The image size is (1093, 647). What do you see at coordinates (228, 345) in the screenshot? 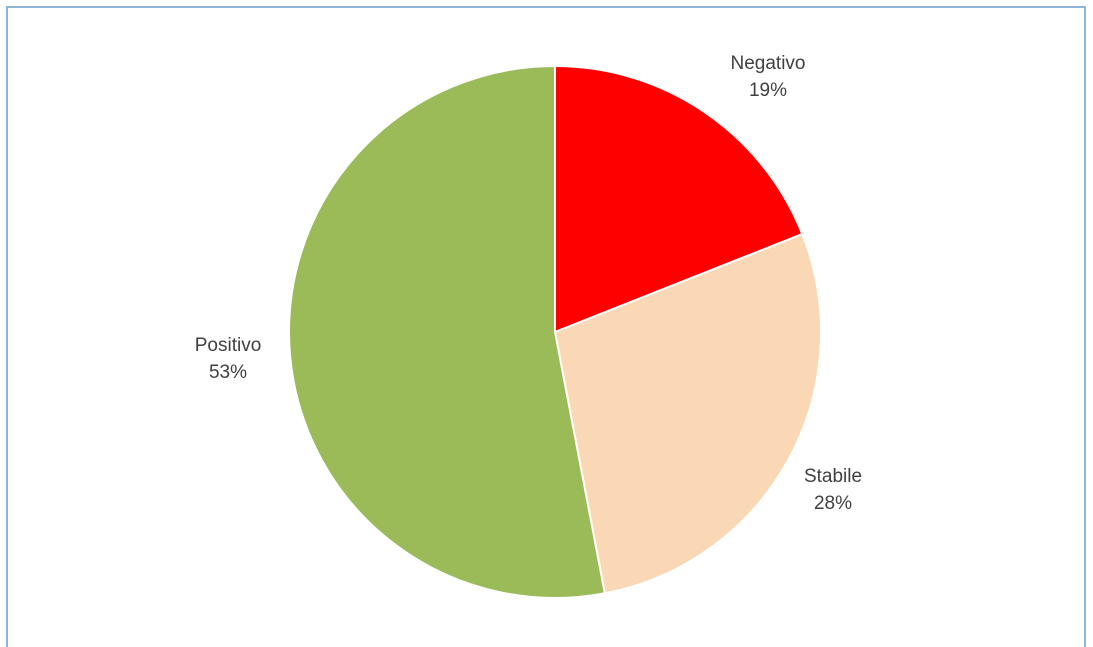
I see `slice-label-positivo-name: Positivo` at bounding box center [228, 345].